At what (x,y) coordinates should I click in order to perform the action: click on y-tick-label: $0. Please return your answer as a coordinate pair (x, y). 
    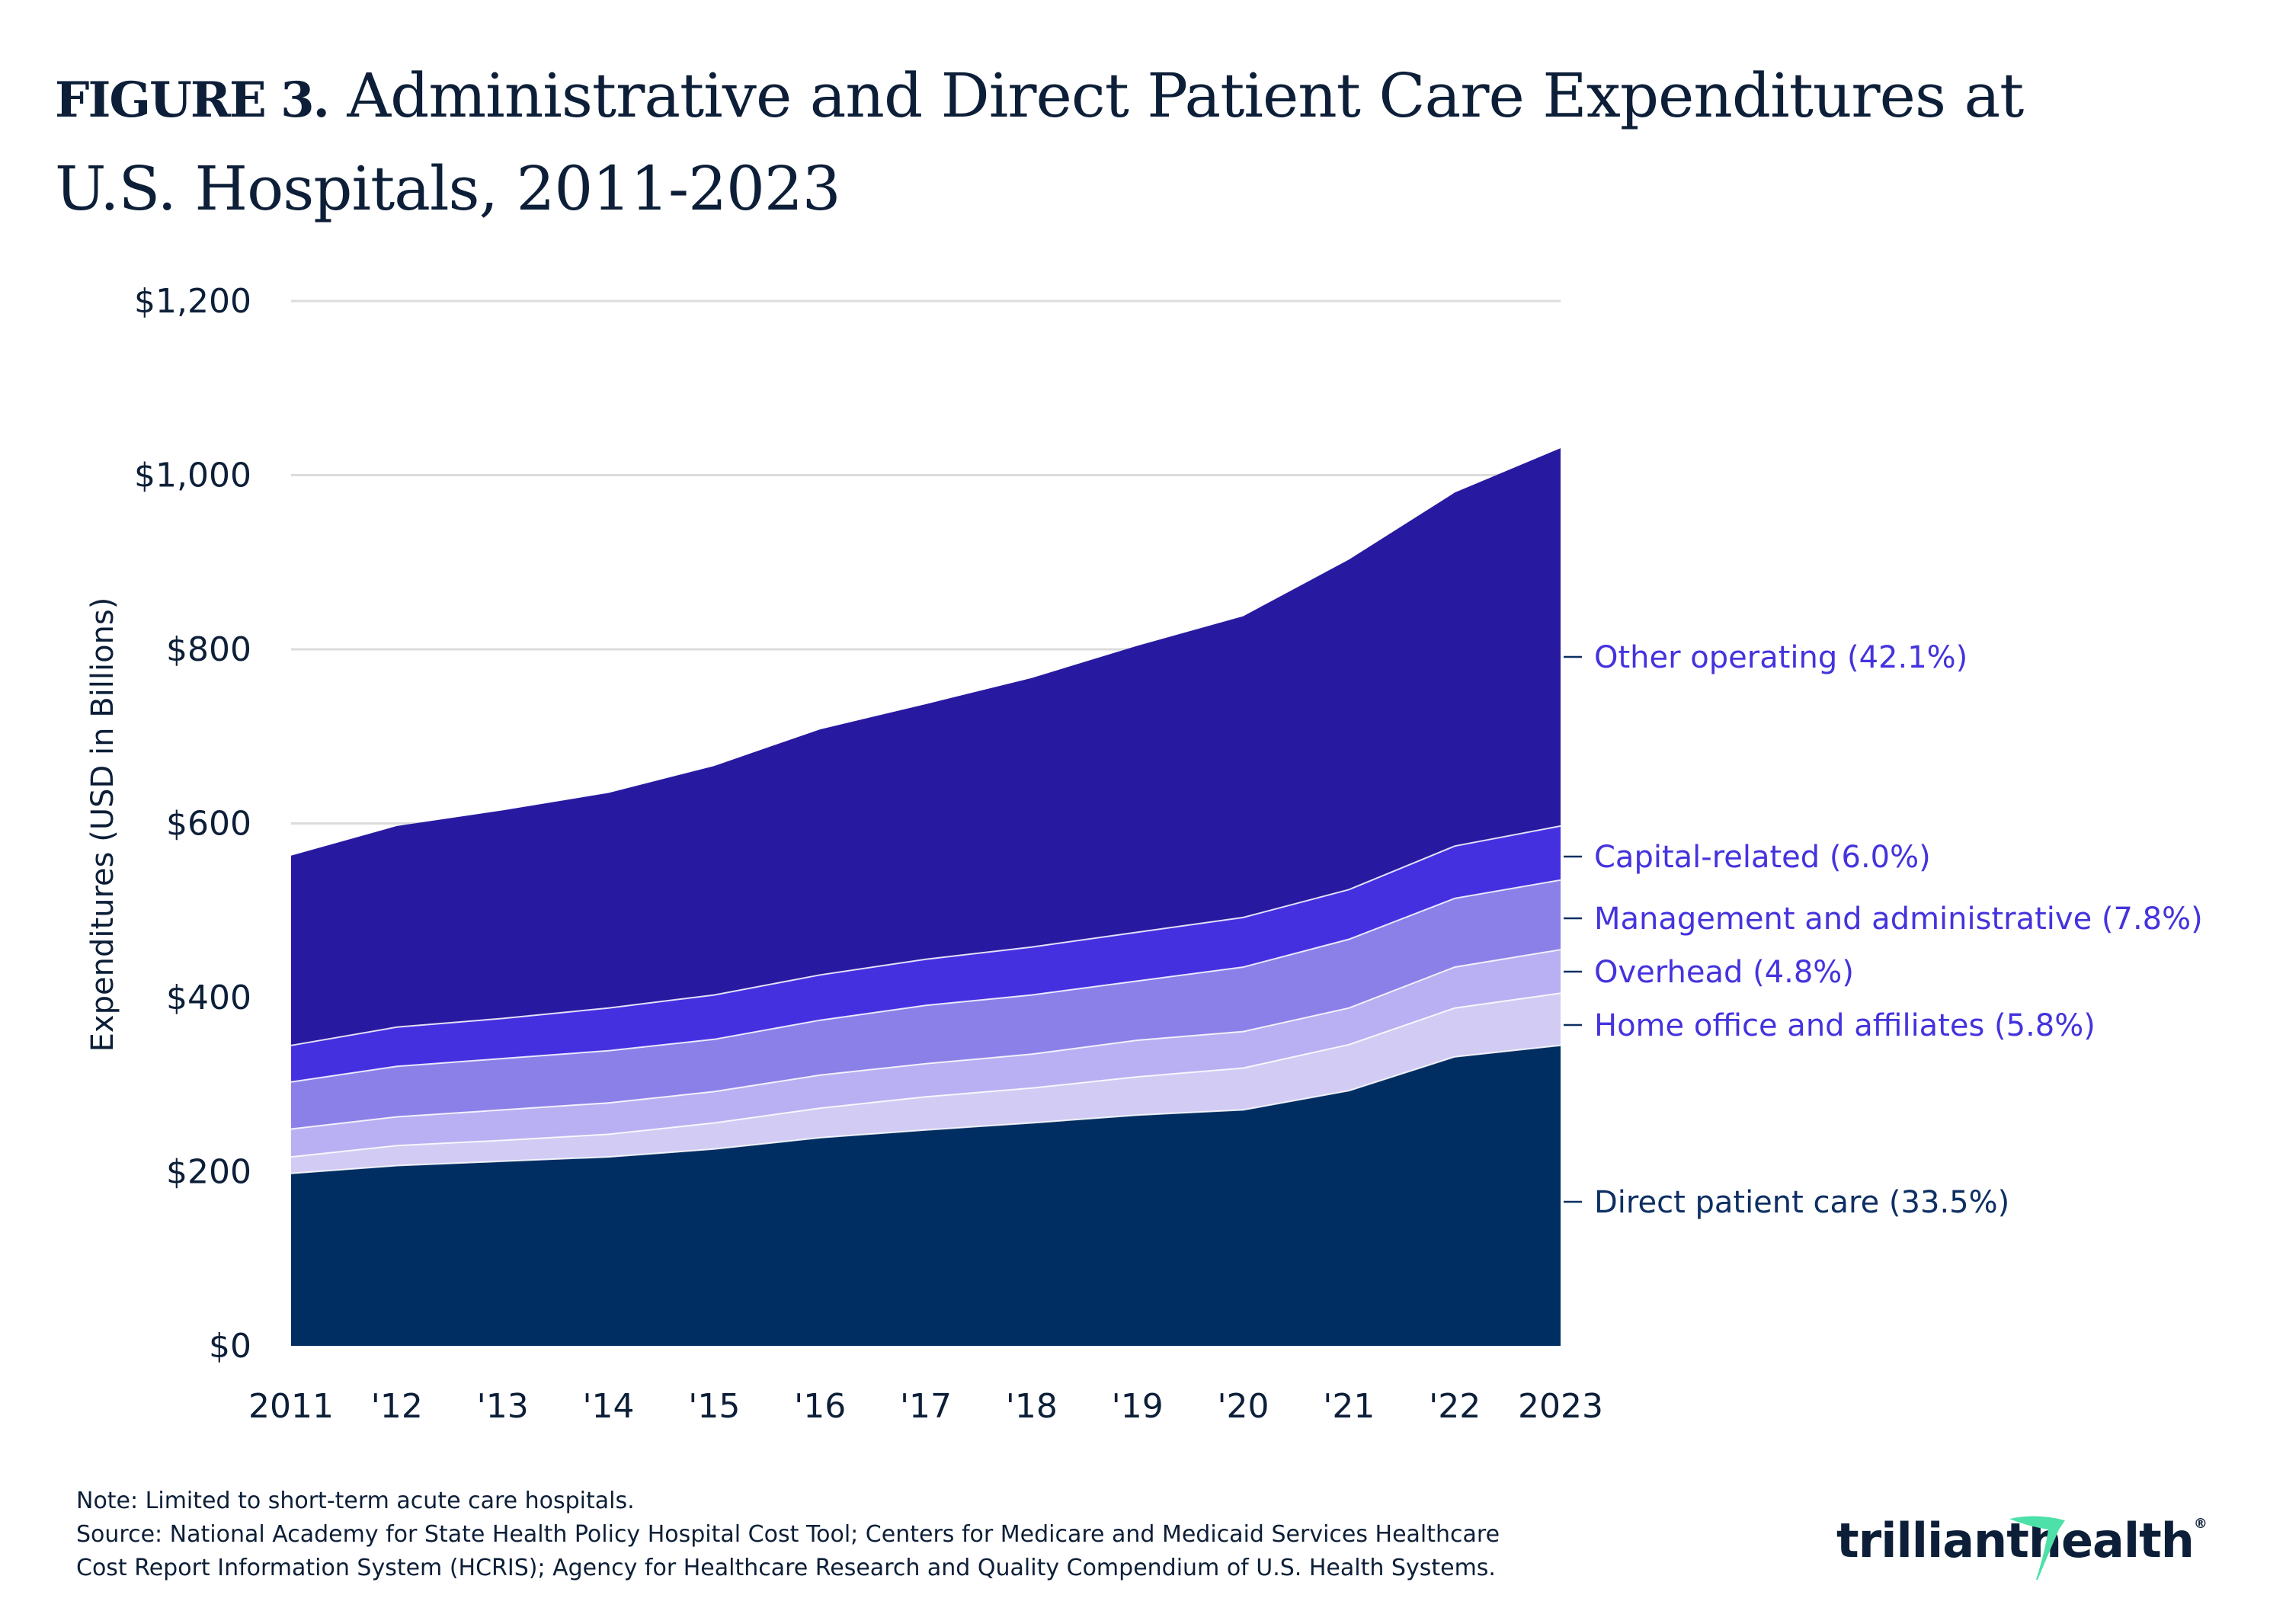
    Looking at the image, I should click on (230, 1346).